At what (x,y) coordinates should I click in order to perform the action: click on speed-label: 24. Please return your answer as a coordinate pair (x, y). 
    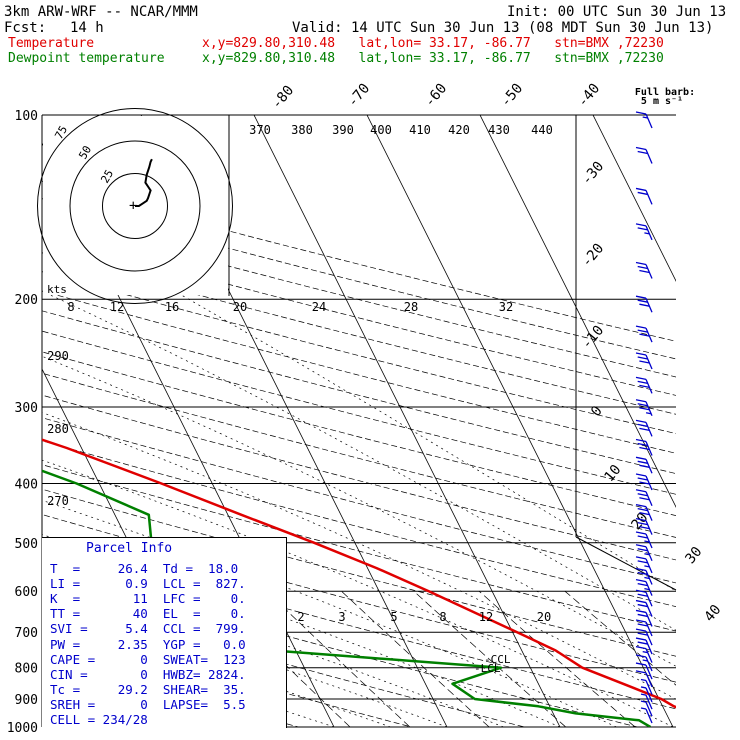
    Looking at the image, I should click on (319, 307).